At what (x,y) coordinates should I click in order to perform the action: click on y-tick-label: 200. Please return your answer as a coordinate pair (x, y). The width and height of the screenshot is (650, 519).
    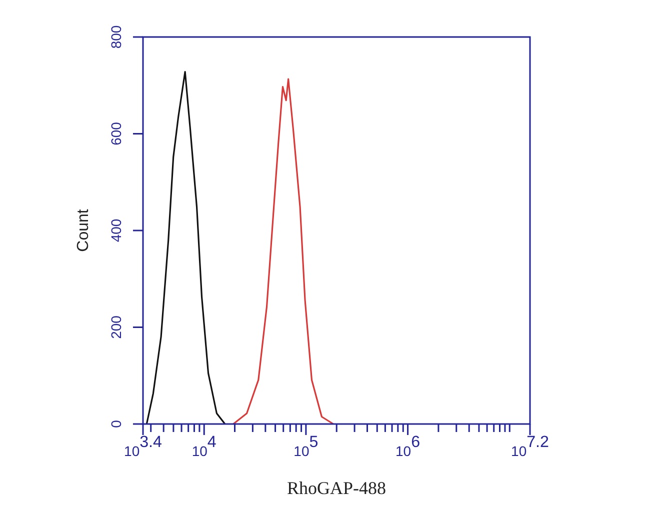
    Looking at the image, I should click on (116, 327).